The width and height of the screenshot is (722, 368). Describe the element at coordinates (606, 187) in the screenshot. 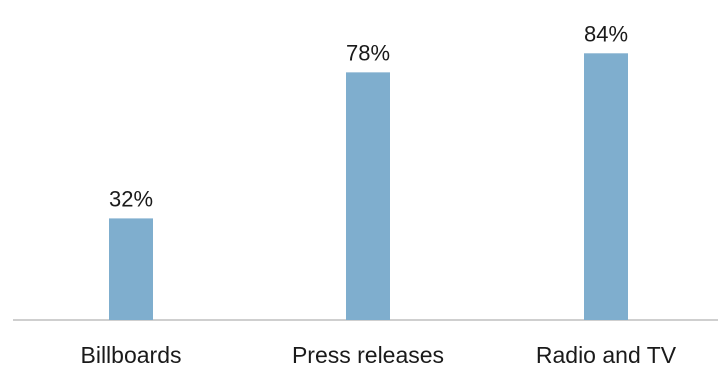

I see `bar-radio-and-tv` at that location.